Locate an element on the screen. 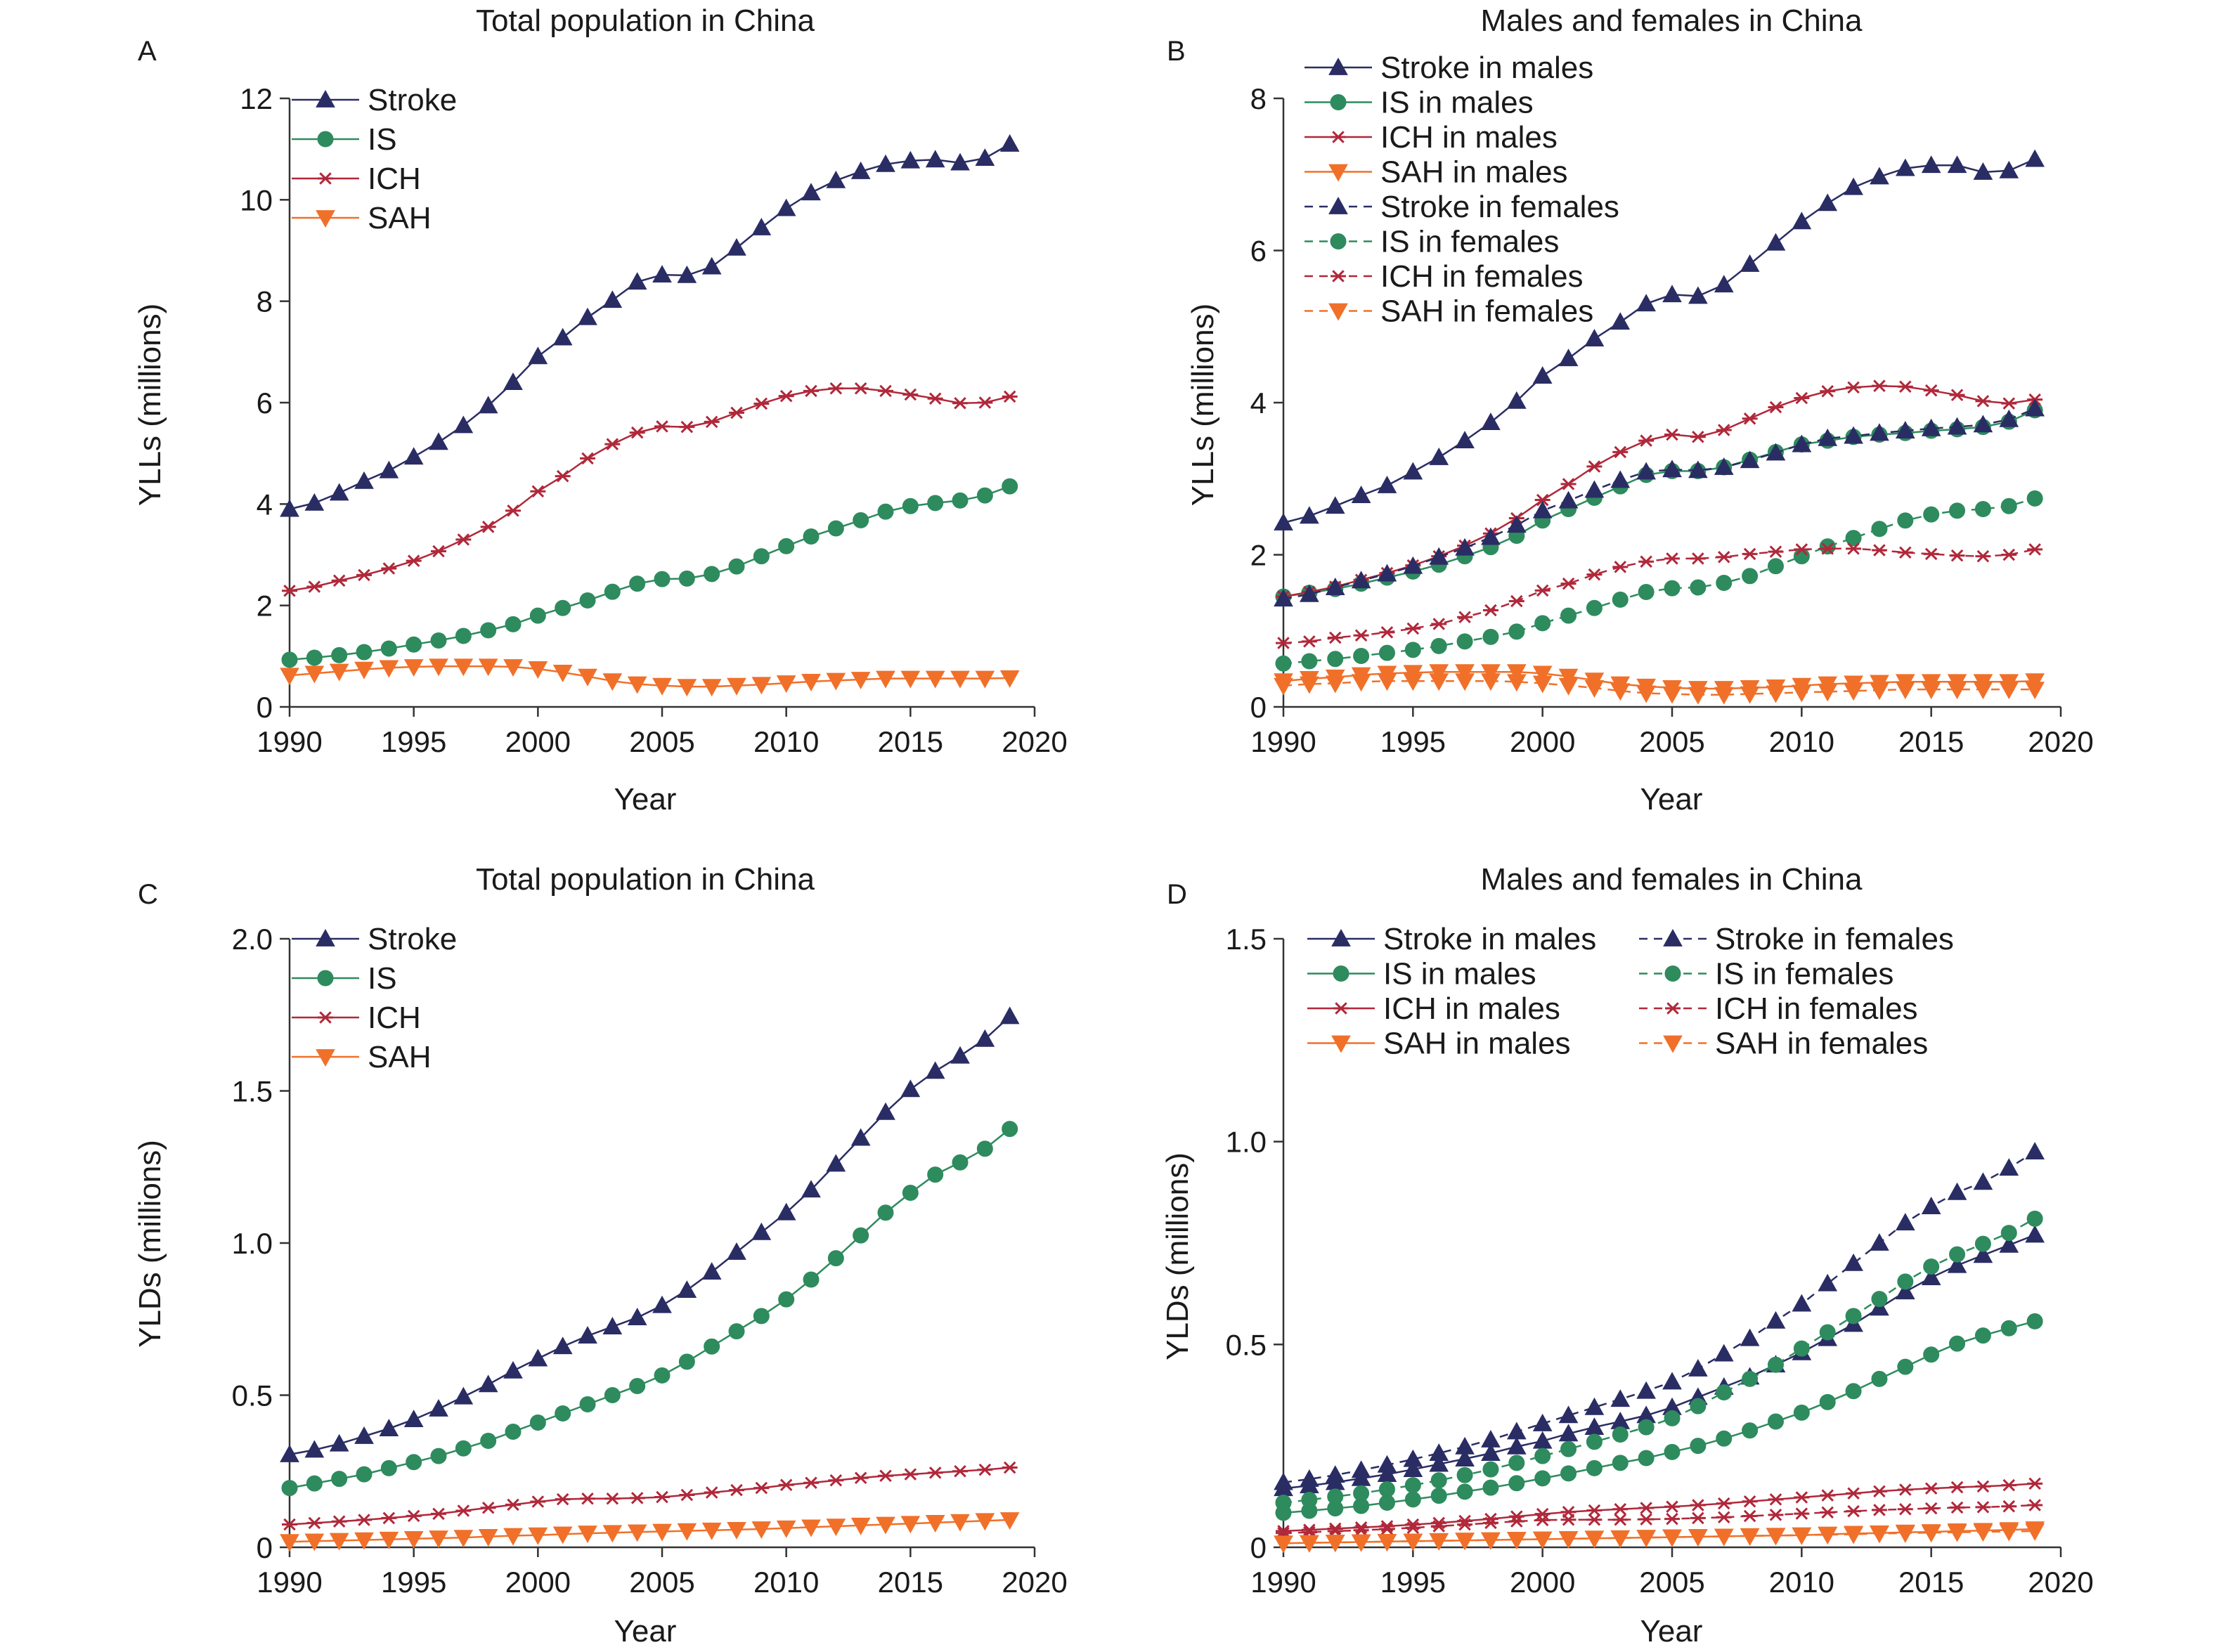 The image size is (2214, 1652). x-tick-label: 1990 is located at coordinates (1283, 741).